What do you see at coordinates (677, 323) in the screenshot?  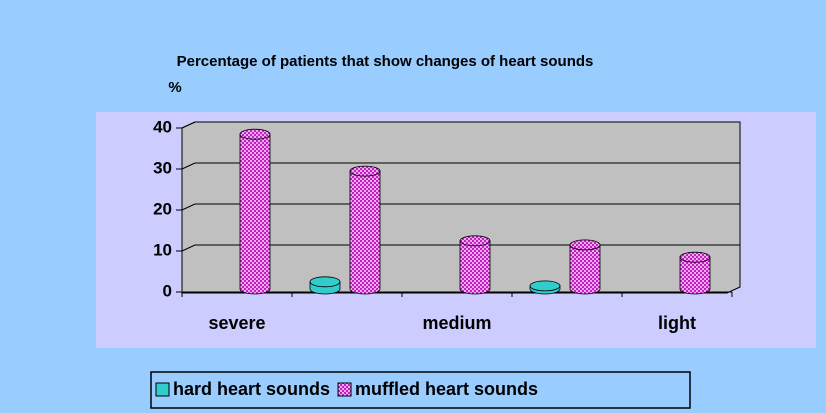 I see `x-tick-label: light` at bounding box center [677, 323].